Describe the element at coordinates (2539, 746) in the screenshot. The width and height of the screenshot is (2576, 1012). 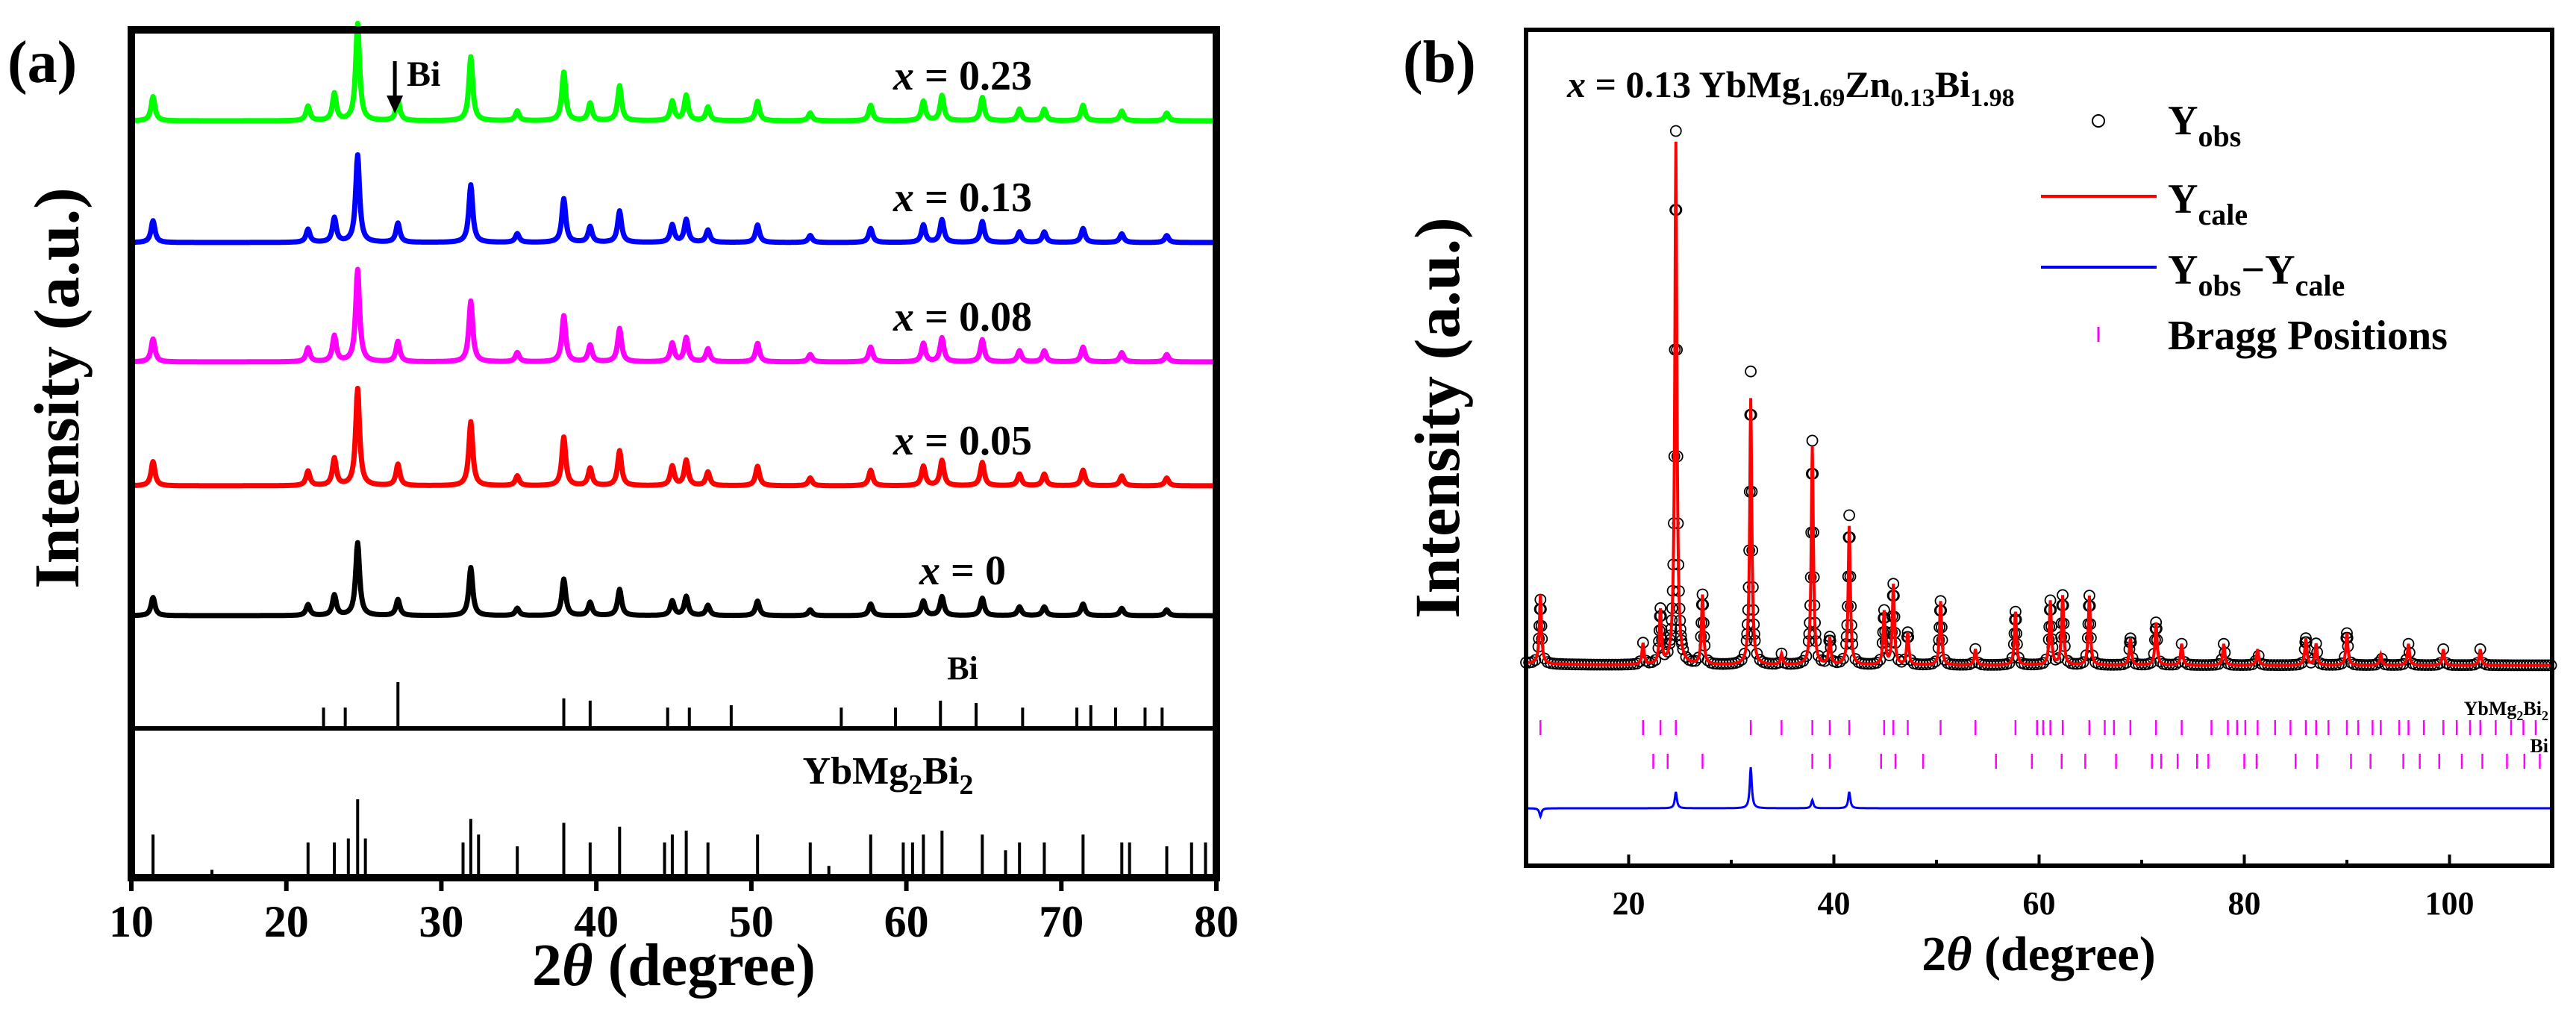
I see `bragg-row-bi-label: Bi` at that location.